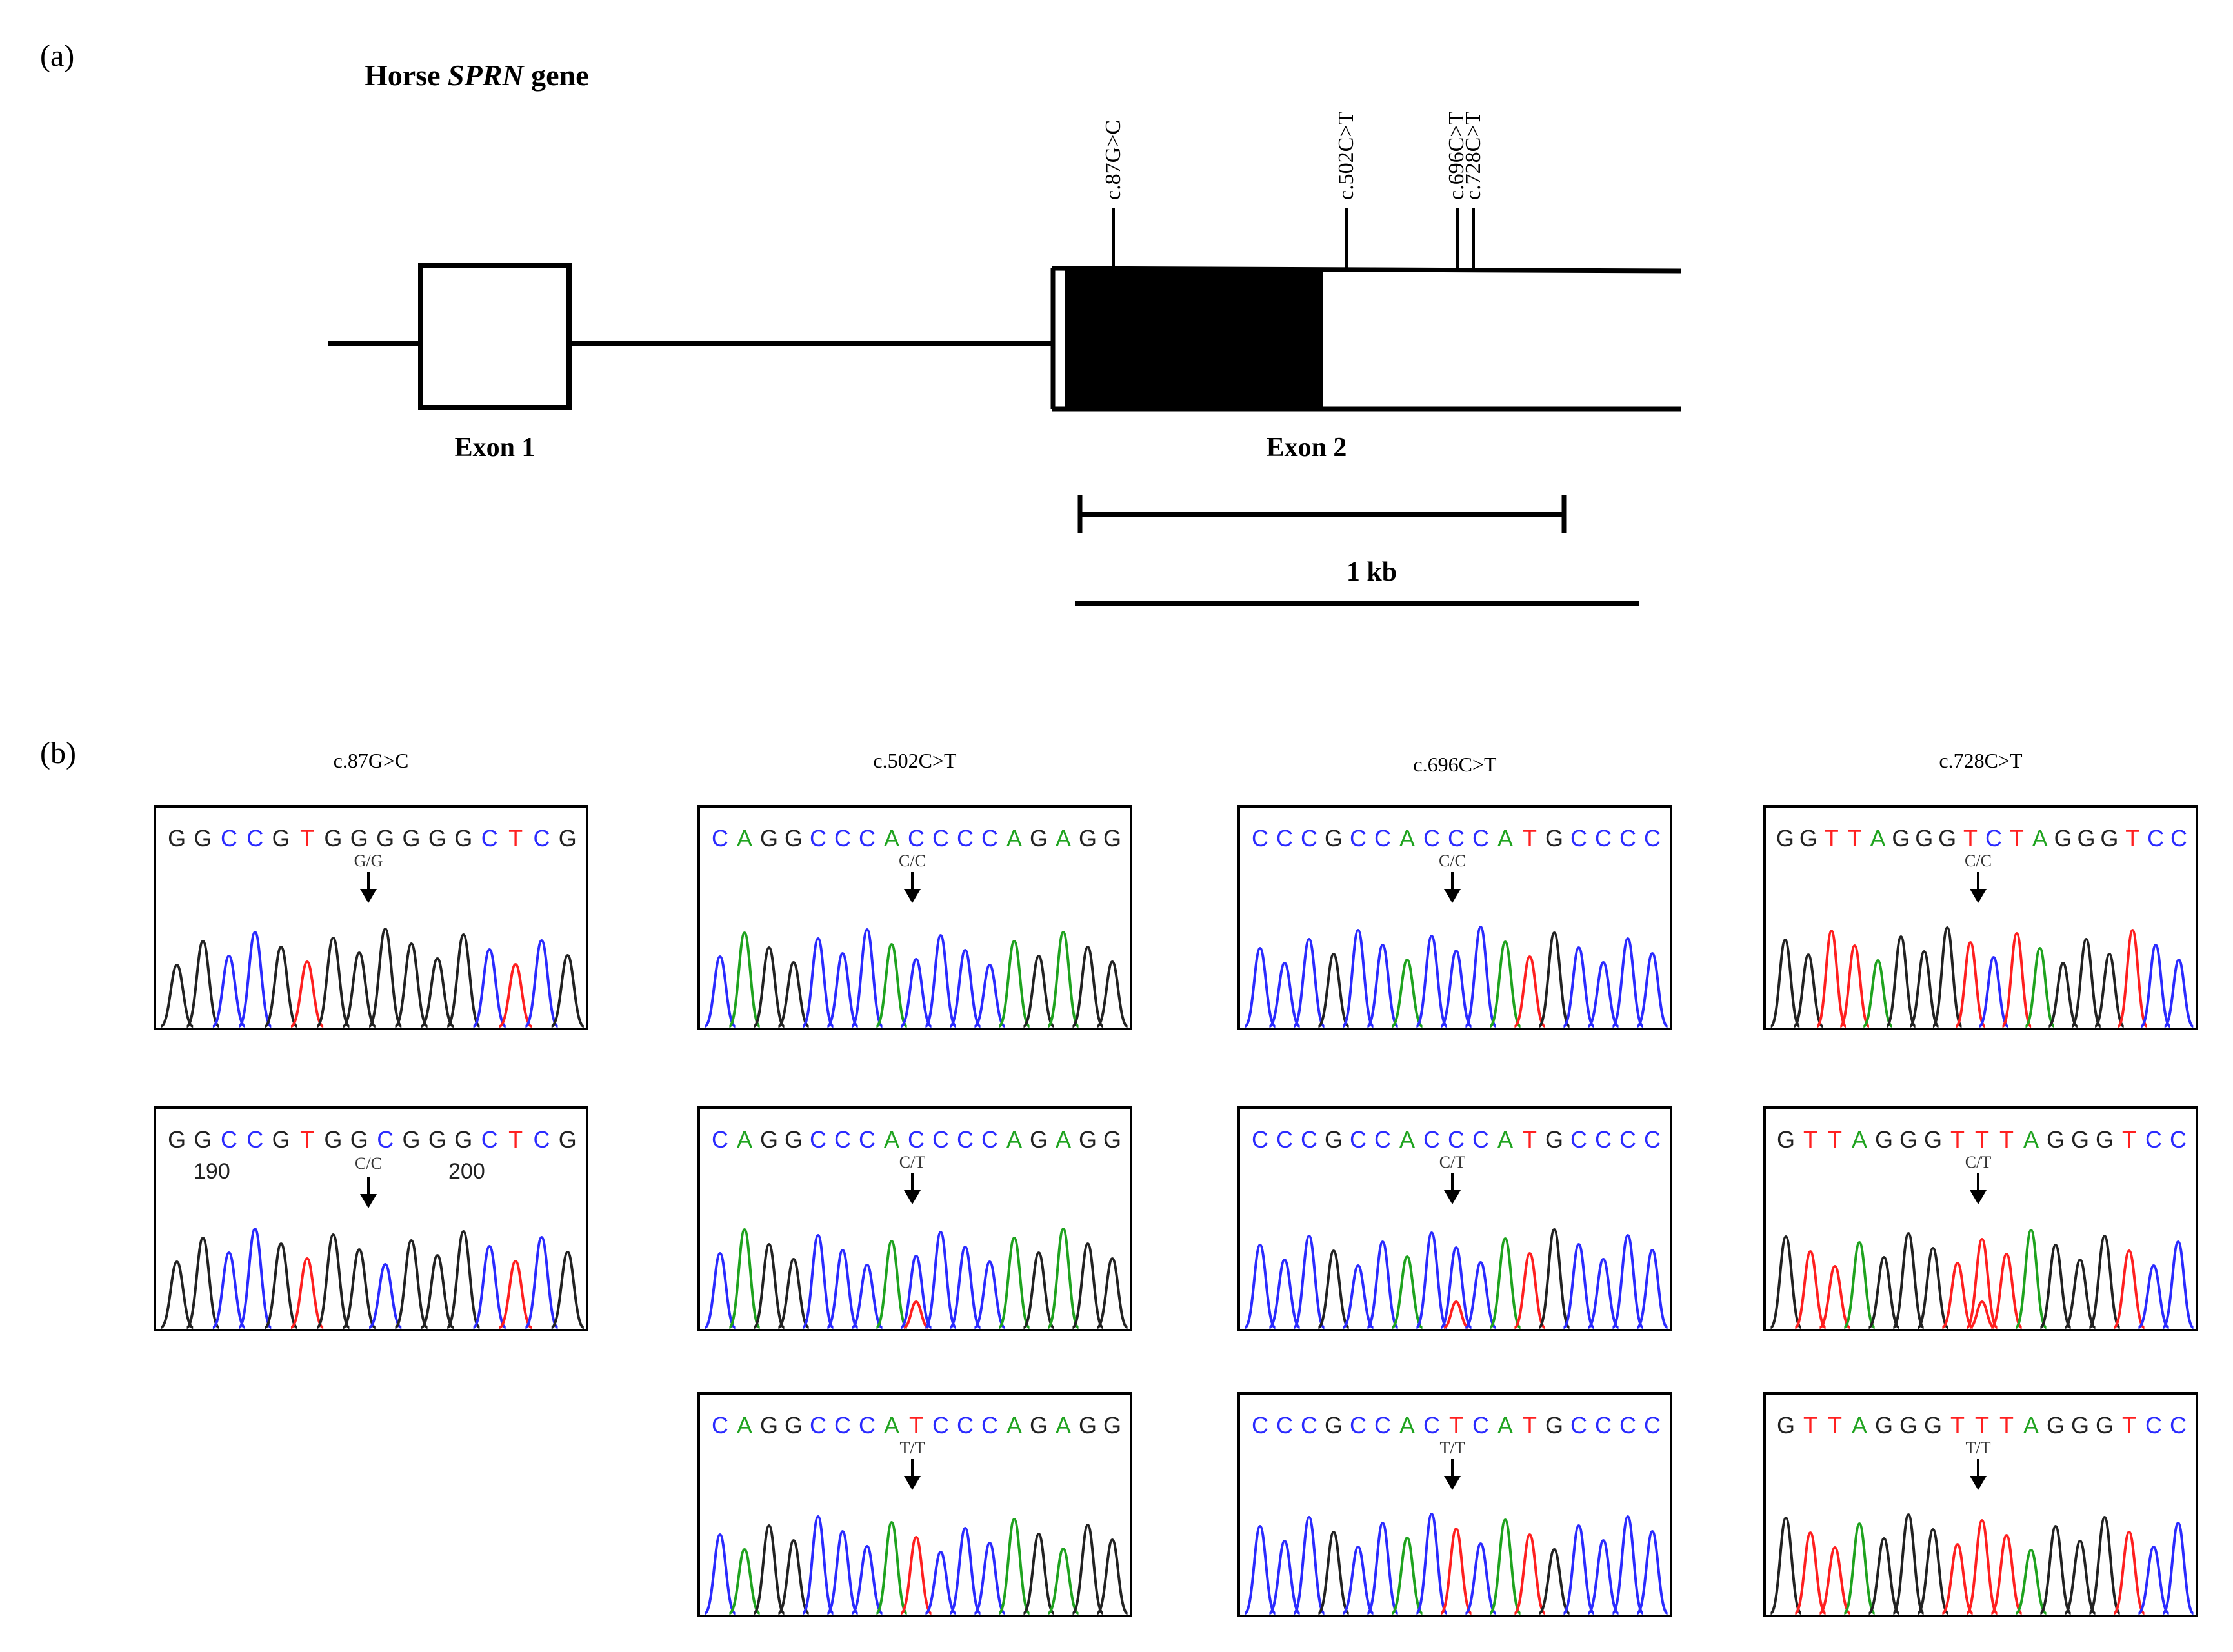 This screenshot has width=2233, height=1652. Describe the element at coordinates (1473, 156) in the screenshot. I see `snp-label-728: c.728C>T` at that location.